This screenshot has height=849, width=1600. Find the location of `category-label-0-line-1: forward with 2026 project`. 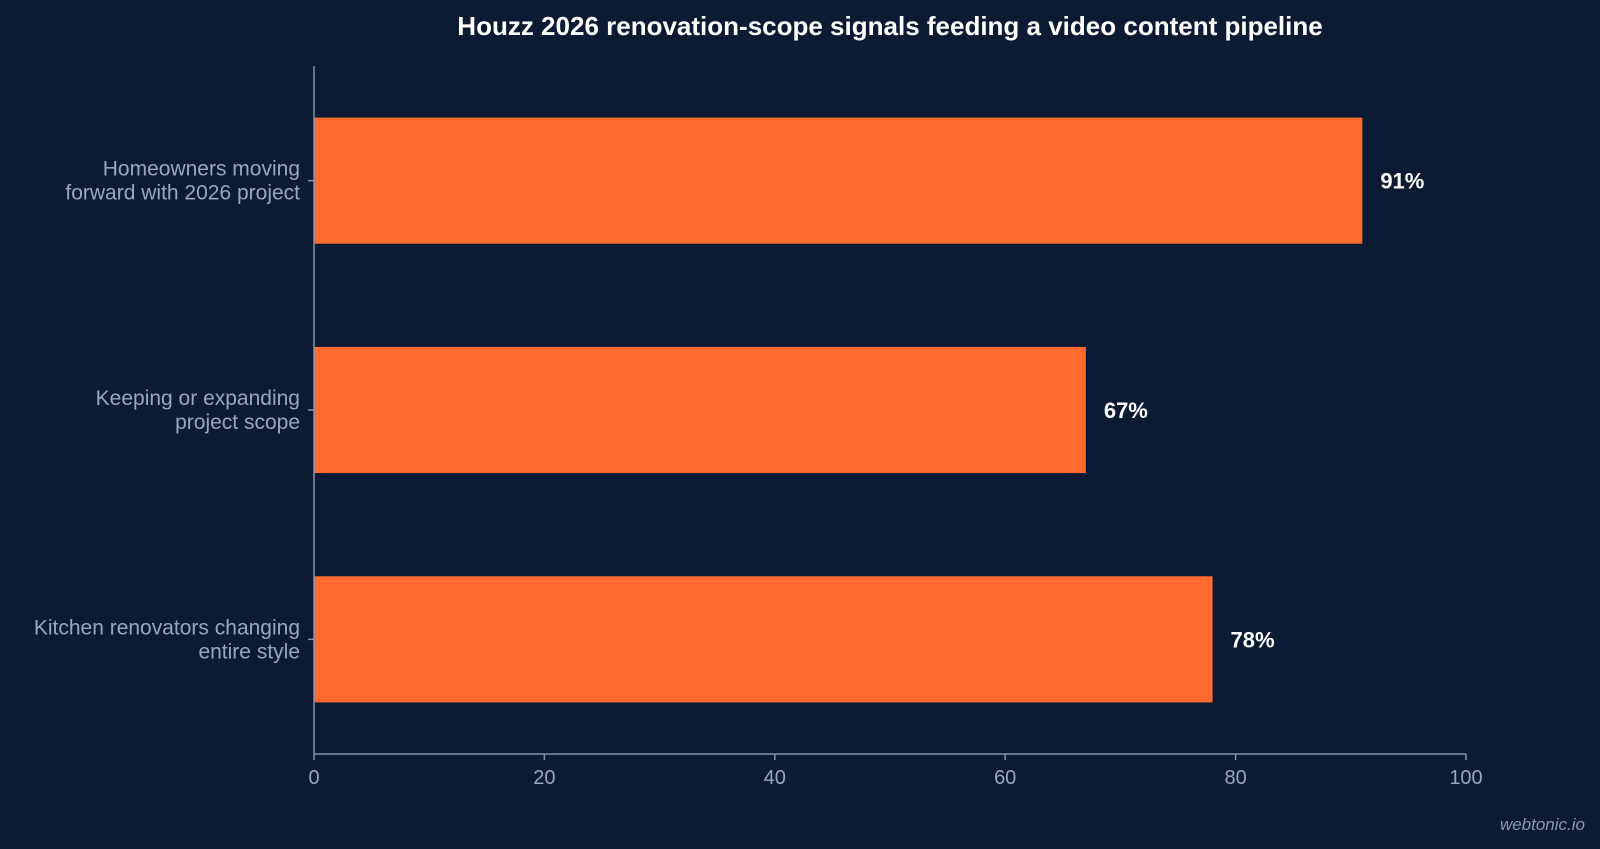

category-label-0-line-1: forward with 2026 project is located at coordinates (182, 193).